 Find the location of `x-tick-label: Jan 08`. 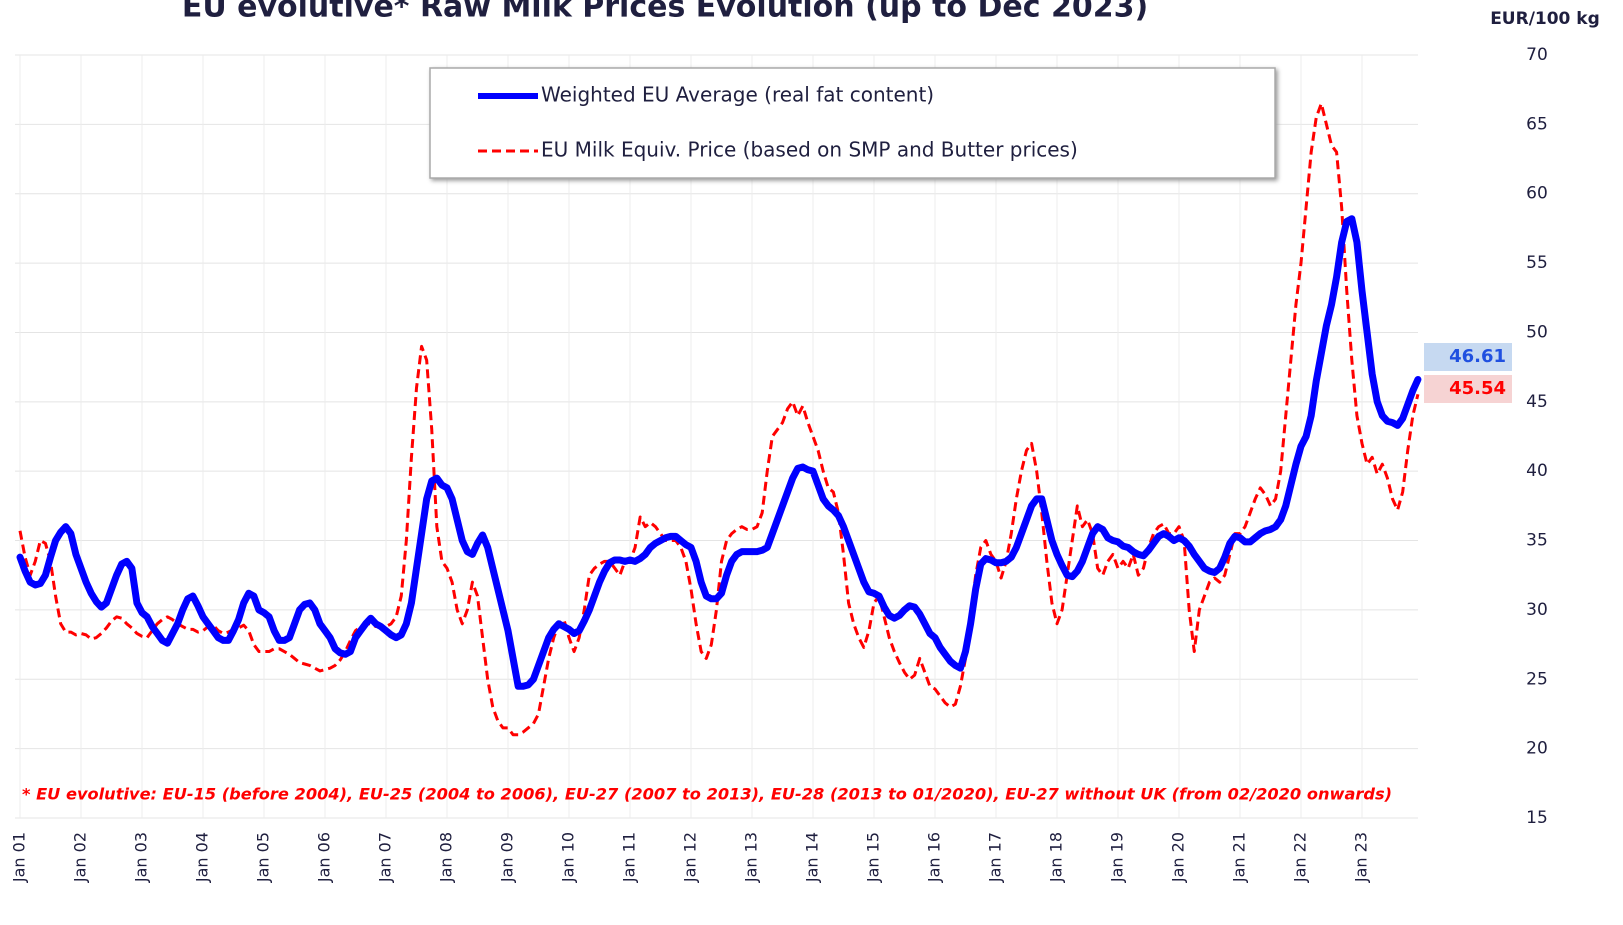

x-tick-label: Jan 08 is located at coordinates (446, 857).